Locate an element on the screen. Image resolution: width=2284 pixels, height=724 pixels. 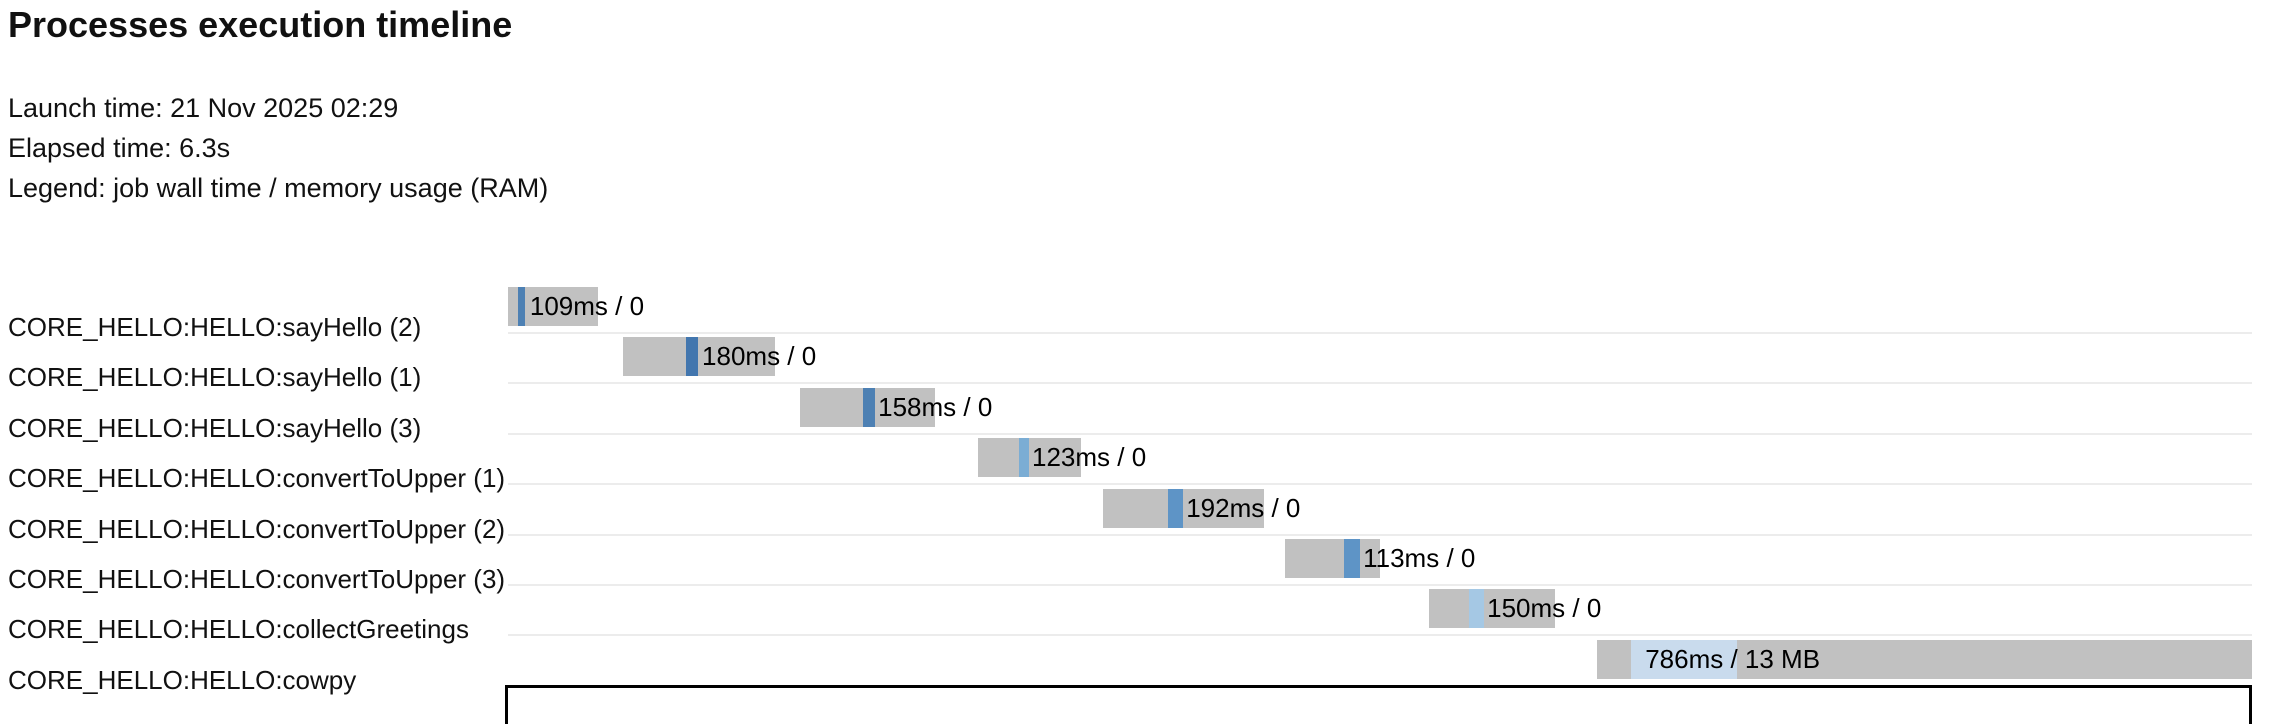
job-stats-label: 180ms / 0 is located at coordinates (759, 356).